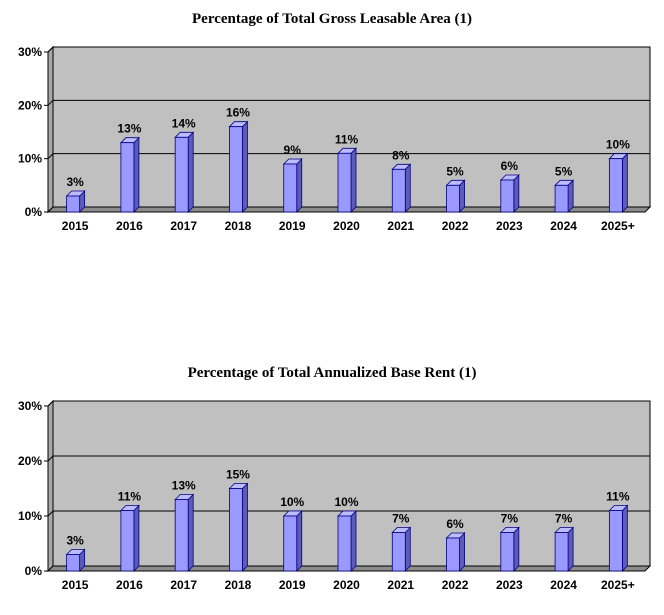 The height and width of the screenshot is (615, 664). I want to click on data-label: 15%, so click(238, 475).